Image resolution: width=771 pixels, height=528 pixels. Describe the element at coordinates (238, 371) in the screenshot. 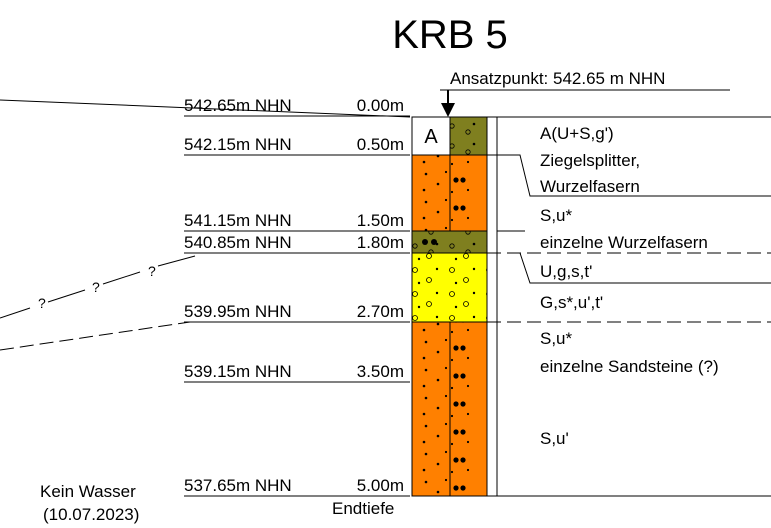

I see `elevation-label: 539.15m NHN` at that location.